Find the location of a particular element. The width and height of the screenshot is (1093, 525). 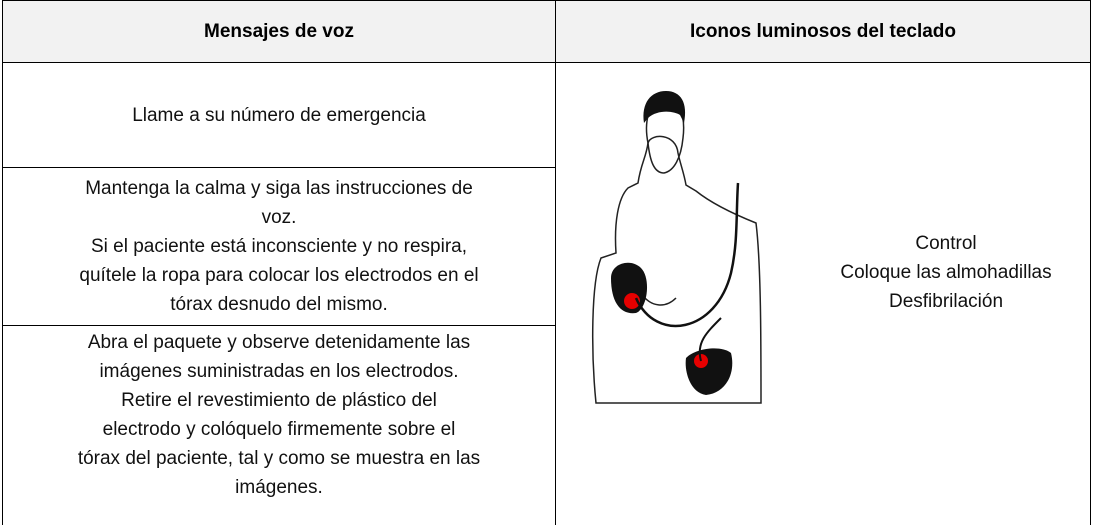

text-line: Control is located at coordinates (946, 243).